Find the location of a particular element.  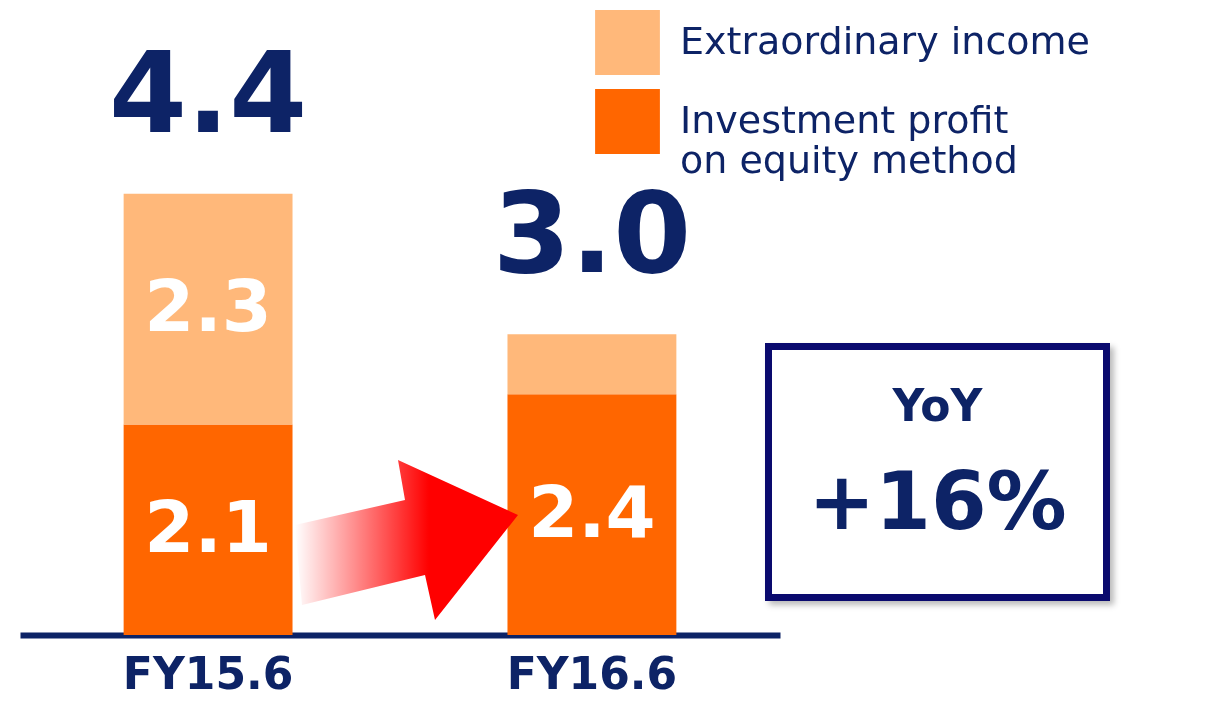

x-tick-label: FY15.6 is located at coordinates (208, 673).